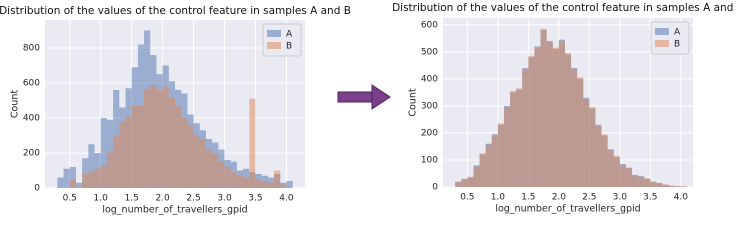 This screenshot has height=240, width=736. I want to click on y-axis-label: Count, so click(15, 104).